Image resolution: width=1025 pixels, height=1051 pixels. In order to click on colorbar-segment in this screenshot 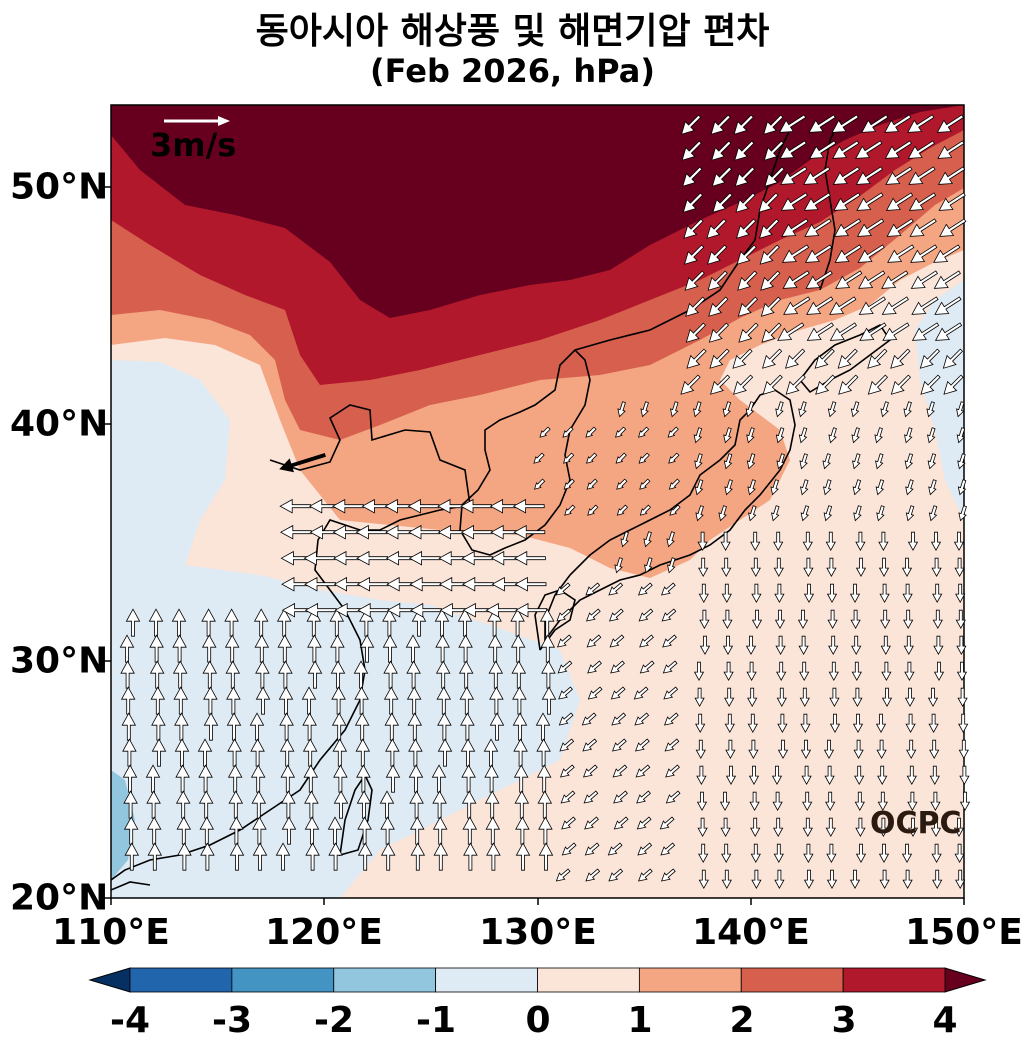, I will do `click(283, 980)`.